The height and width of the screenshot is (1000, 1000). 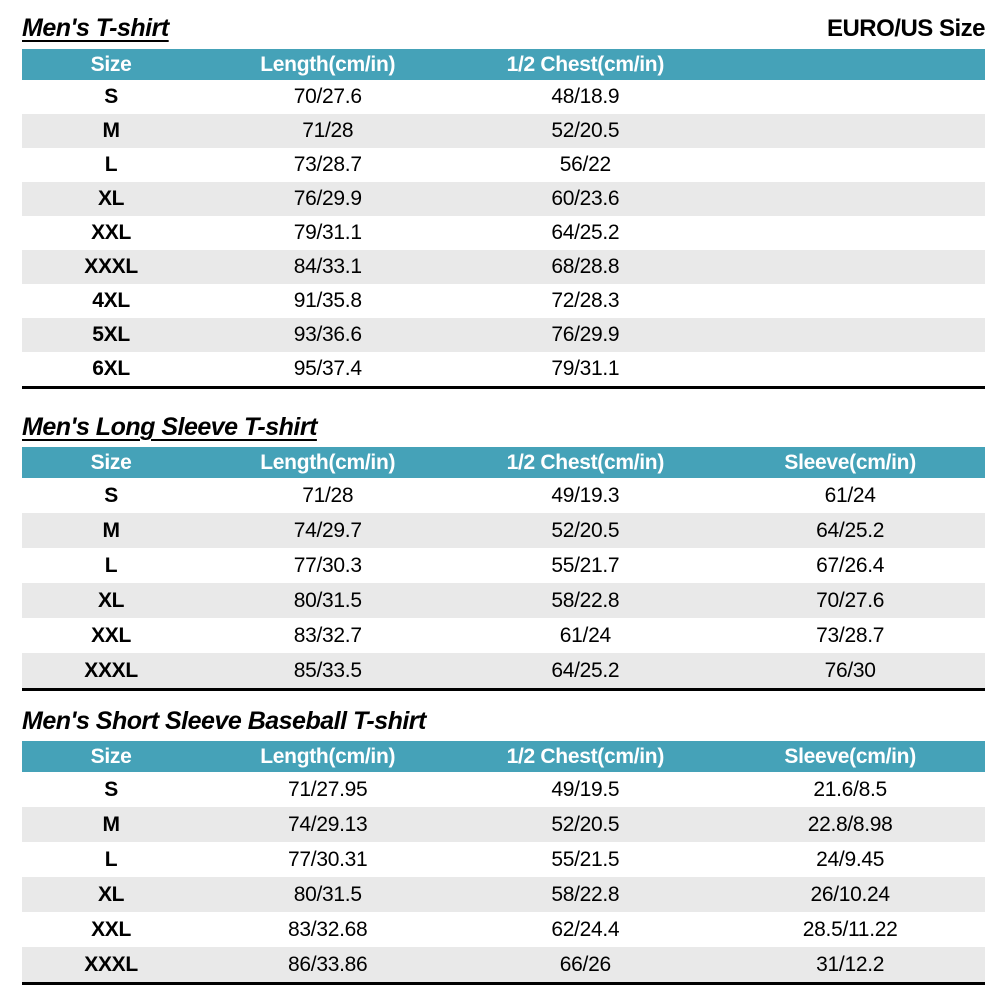 I want to click on value-cell: 79/31.1, so click(x=585, y=368).